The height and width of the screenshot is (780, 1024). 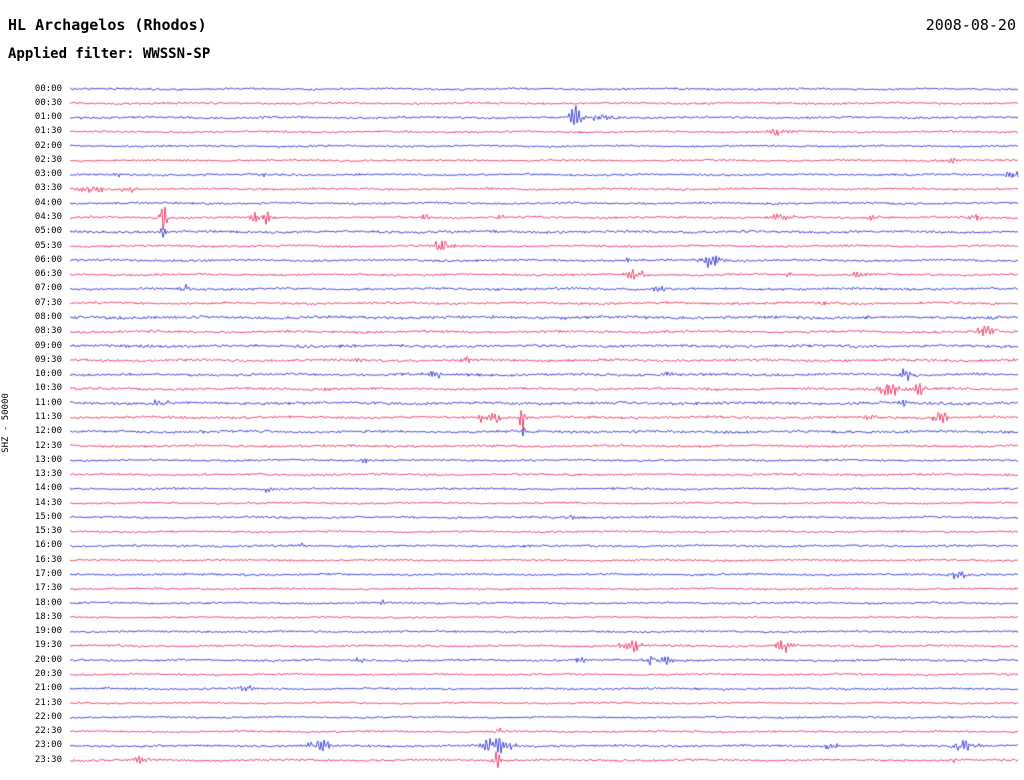 I want to click on time-label: 18:30, so click(x=48, y=616).